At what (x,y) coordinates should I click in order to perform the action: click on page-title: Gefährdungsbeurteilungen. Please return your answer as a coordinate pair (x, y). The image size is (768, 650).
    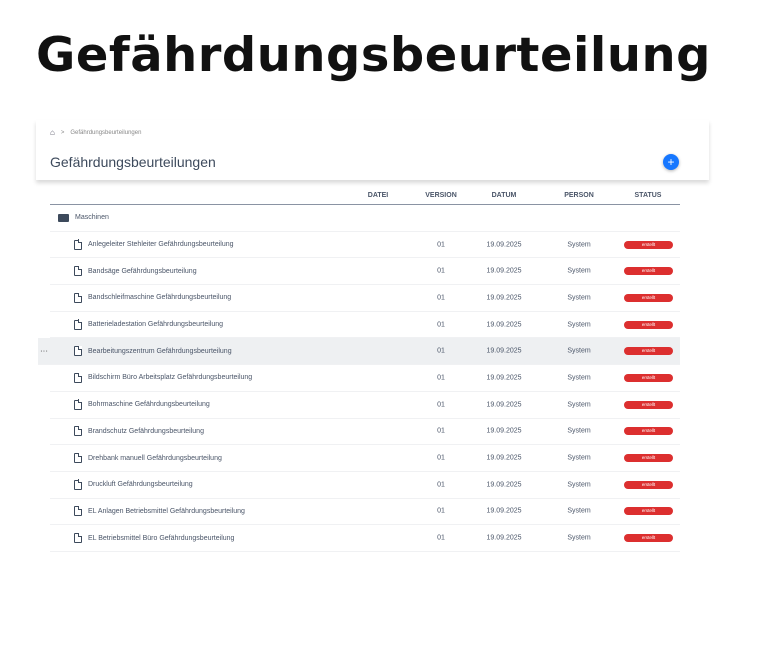
    Looking at the image, I should click on (133, 162).